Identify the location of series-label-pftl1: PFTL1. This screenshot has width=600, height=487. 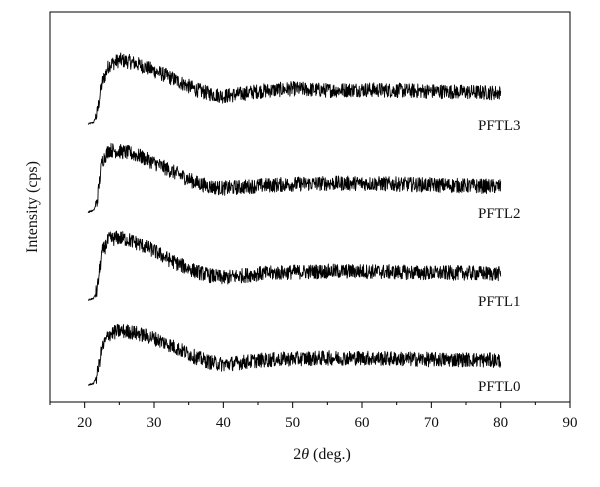
(499, 302).